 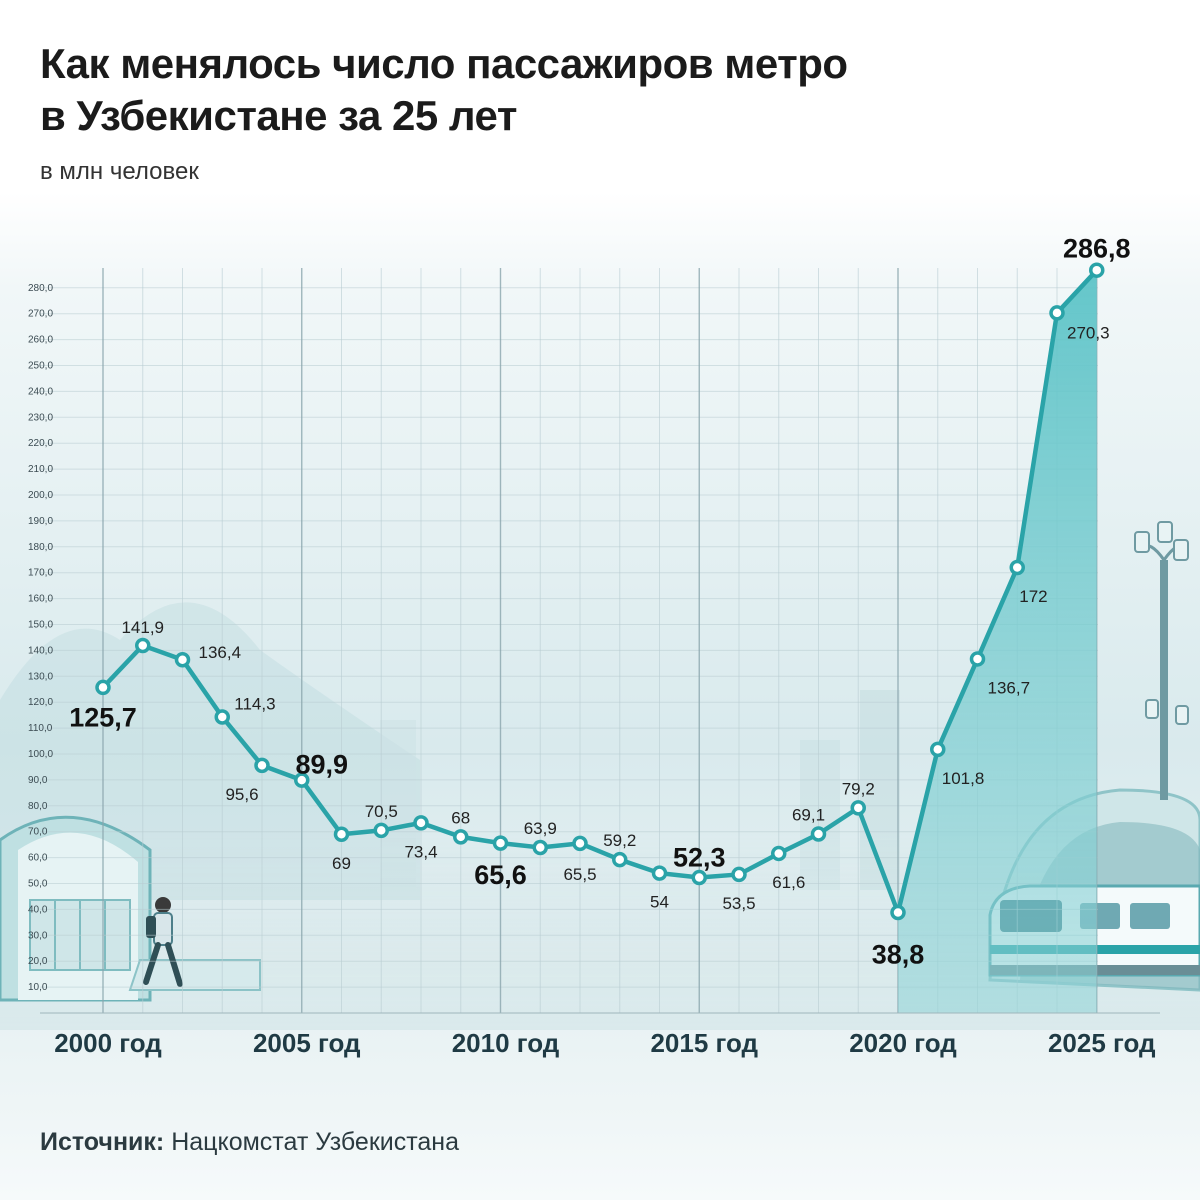 I want to click on data-label: 286,8, so click(x=1097, y=248).